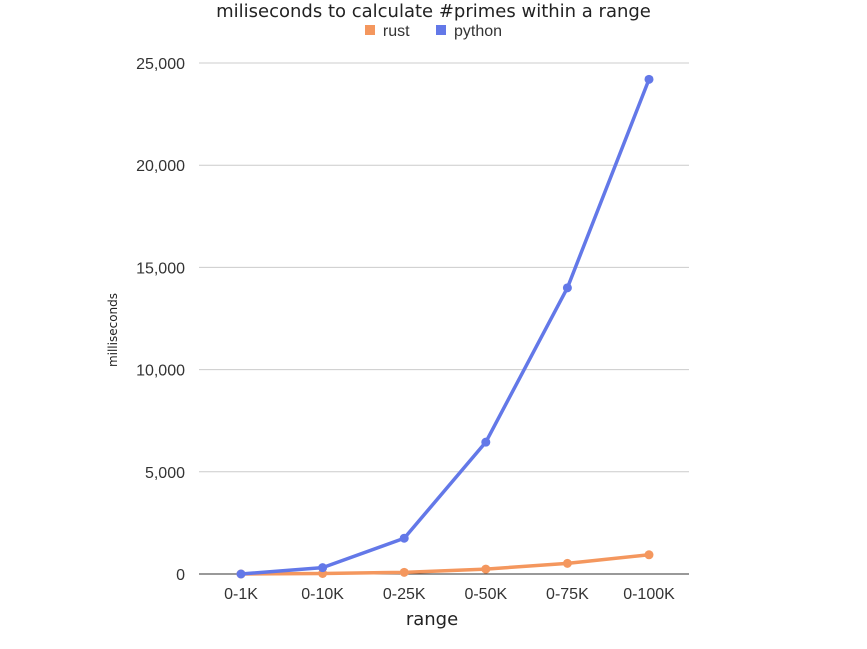 The height and width of the screenshot is (649, 867). I want to click on y-tick-label: 25,000, so click(160, 64).